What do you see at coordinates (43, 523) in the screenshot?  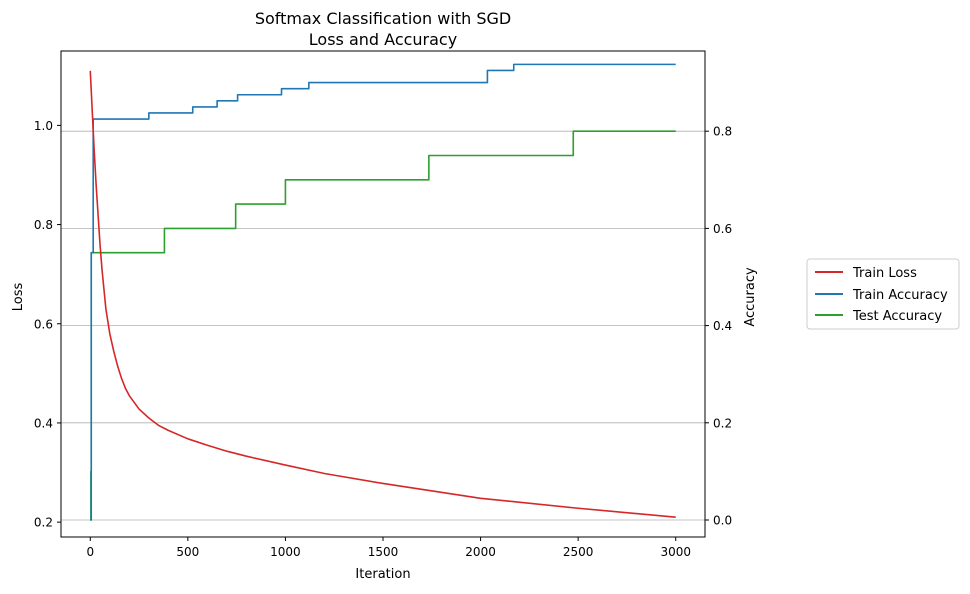 I see `left-tick-label: 0.2` at bounding box center [43, 523].